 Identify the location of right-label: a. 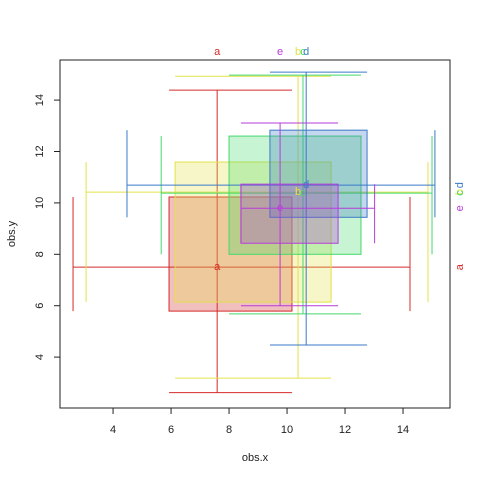
(460, 266).